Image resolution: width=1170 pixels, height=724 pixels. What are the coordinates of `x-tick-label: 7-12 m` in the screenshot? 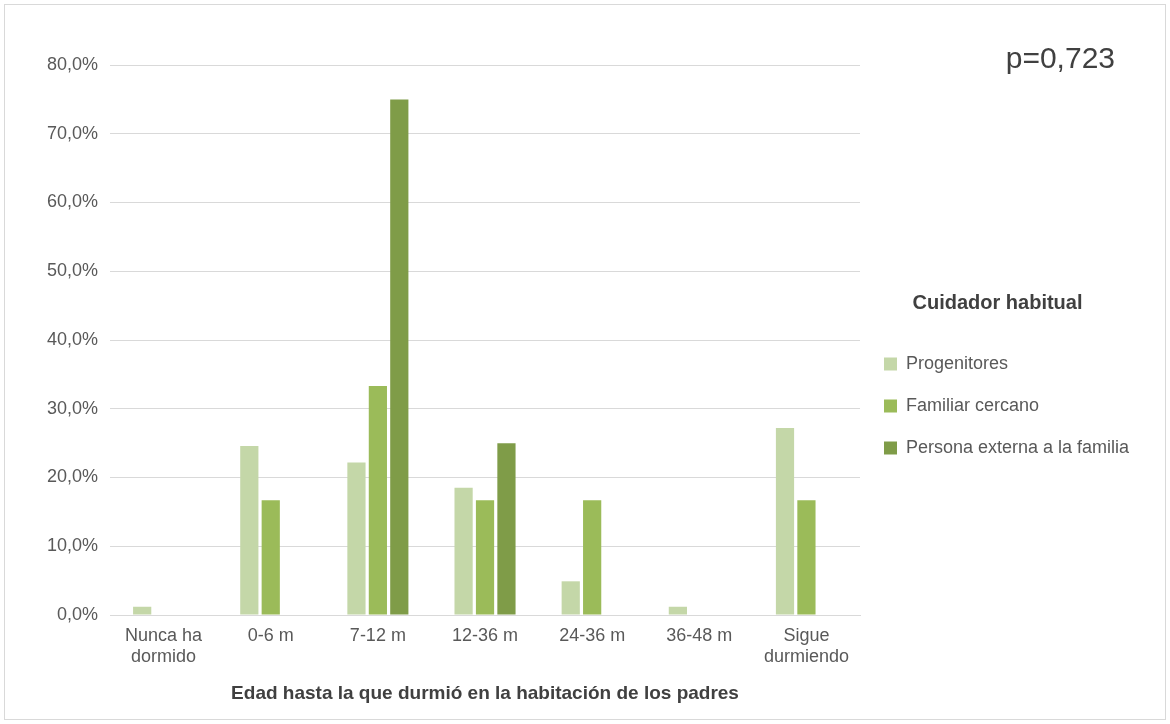 It's located at (377, 634).